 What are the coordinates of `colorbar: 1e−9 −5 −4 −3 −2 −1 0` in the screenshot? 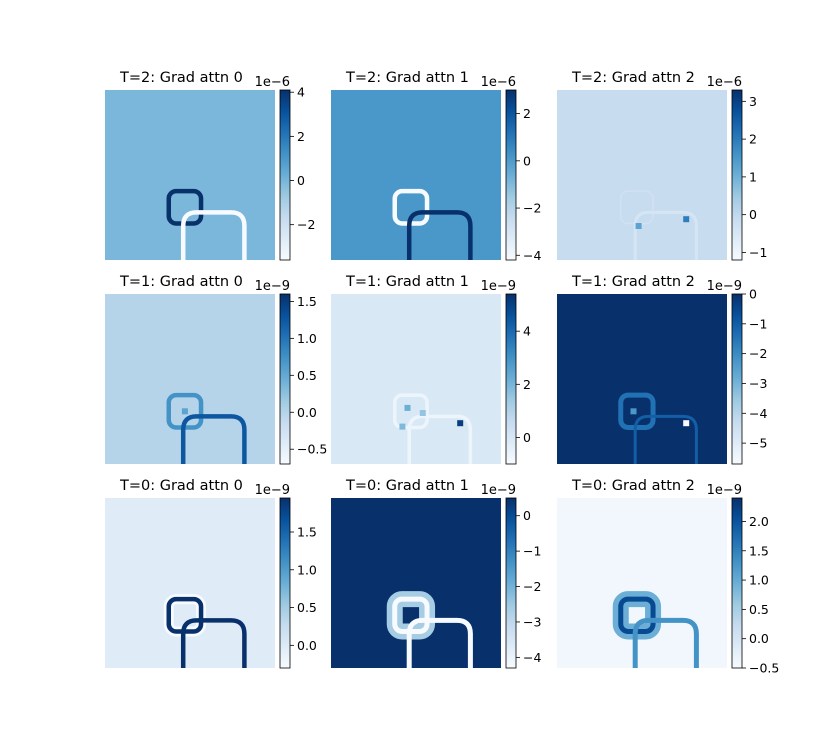 It's located at (737, 372).